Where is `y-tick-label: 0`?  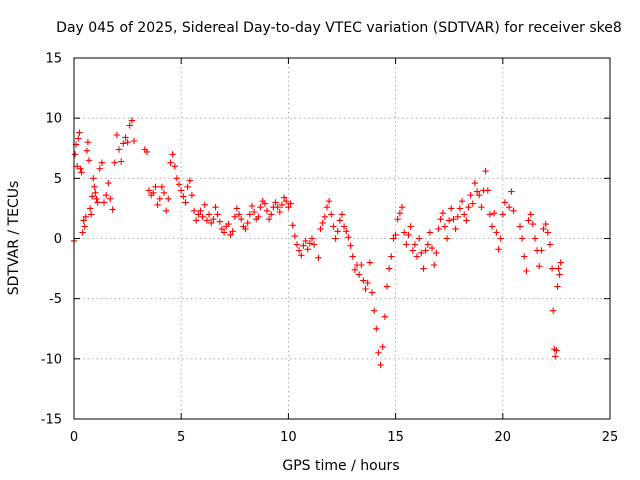
y-tick-label: 0 is located at coordinates (58, 239).